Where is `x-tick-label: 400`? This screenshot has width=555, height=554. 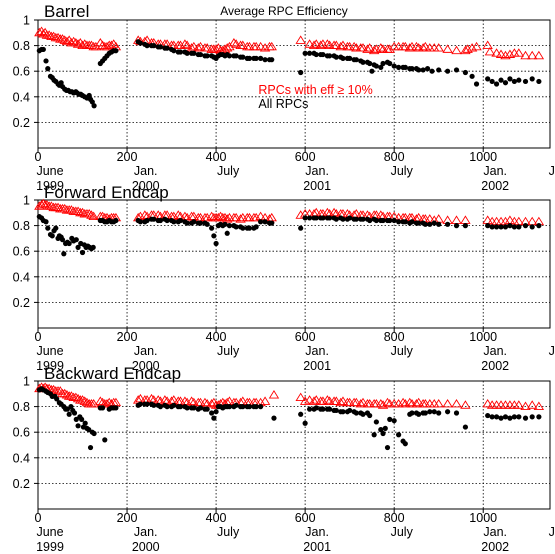
x-tick-label: 400 is located at coordinates (216, 157).